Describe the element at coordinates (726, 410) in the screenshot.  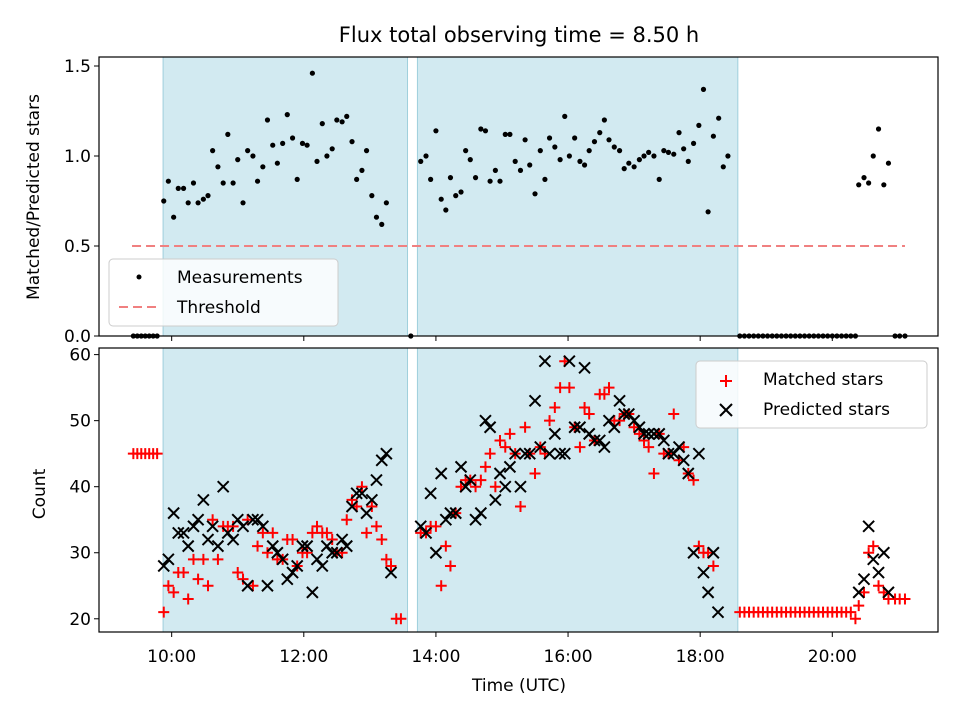
I see `legend-predicted-marker` at that location.